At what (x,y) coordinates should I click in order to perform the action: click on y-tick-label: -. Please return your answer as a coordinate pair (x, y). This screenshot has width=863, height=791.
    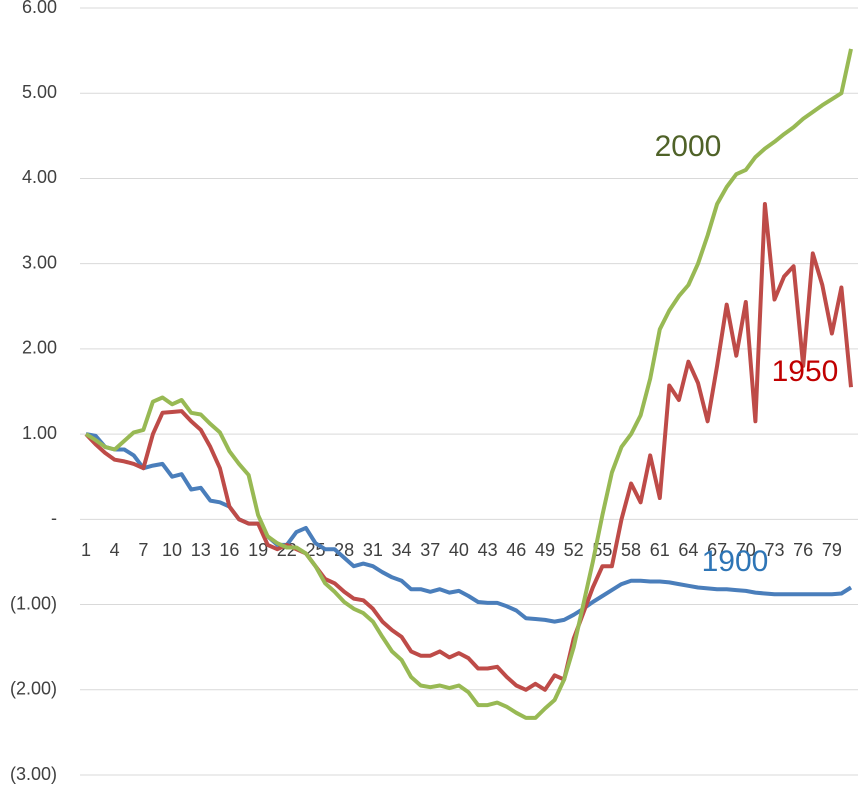
    Looking at the image, I should click on (54, 518).